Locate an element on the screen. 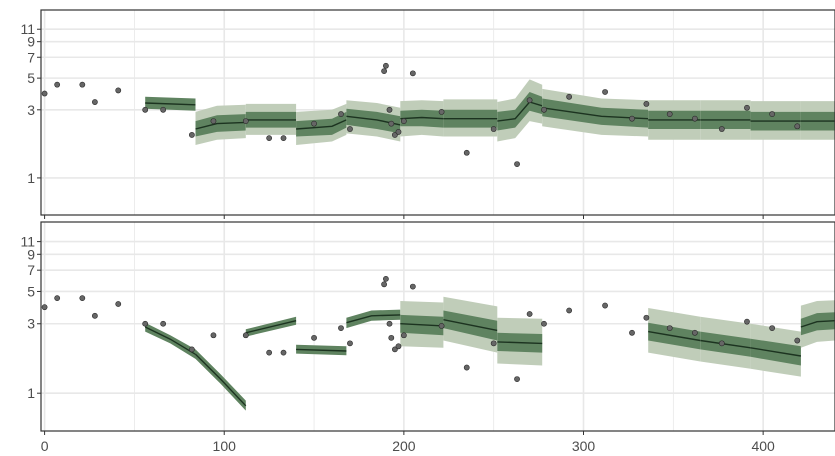 The width and height of the screenshot is (835, 456). y-tick-label: 11 is located at coordinates (27, 29).